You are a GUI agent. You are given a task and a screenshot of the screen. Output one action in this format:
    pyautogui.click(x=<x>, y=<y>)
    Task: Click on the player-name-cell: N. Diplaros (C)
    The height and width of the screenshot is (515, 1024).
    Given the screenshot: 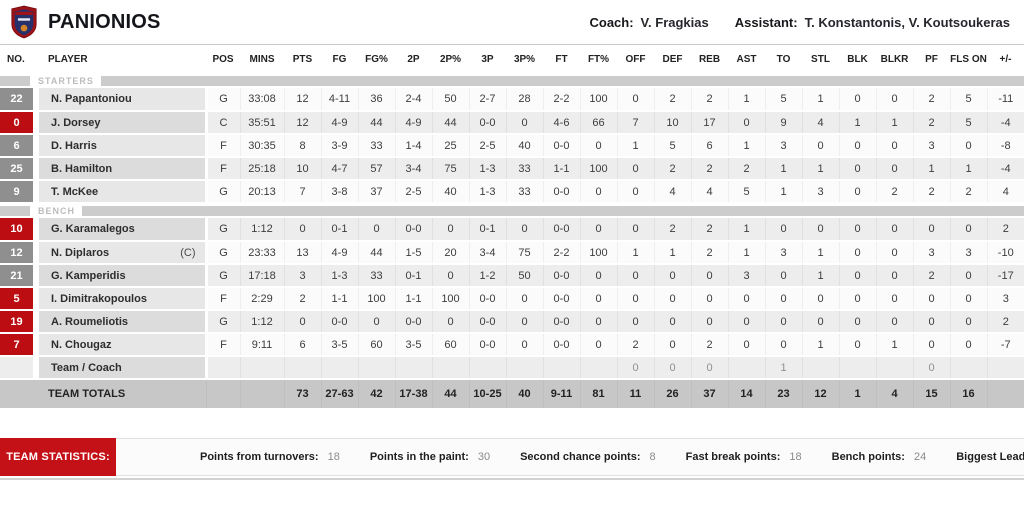 What is the action you would take?
    pyautogui.click(x=122, y=253)
    